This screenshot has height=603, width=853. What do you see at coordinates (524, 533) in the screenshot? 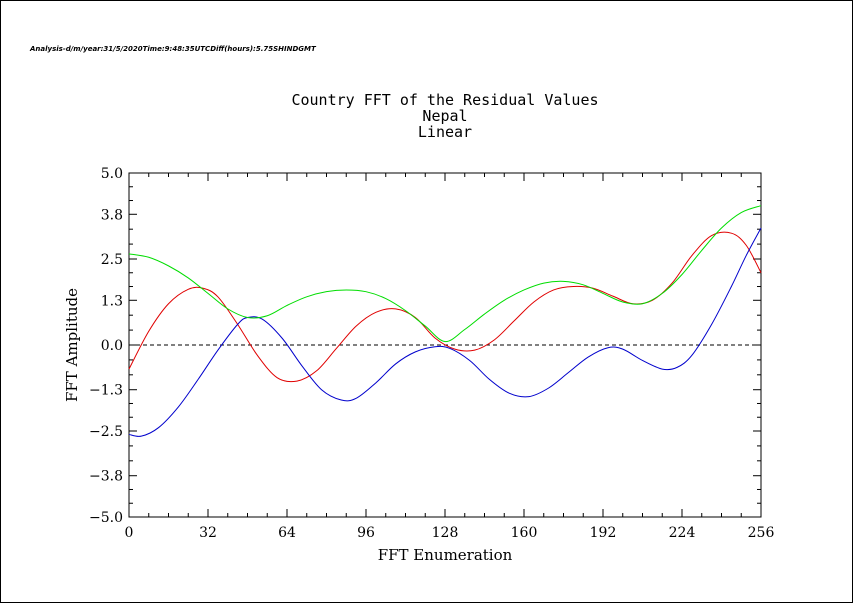
I see `x-tick-label: 160` at bounding box center [524, 533].